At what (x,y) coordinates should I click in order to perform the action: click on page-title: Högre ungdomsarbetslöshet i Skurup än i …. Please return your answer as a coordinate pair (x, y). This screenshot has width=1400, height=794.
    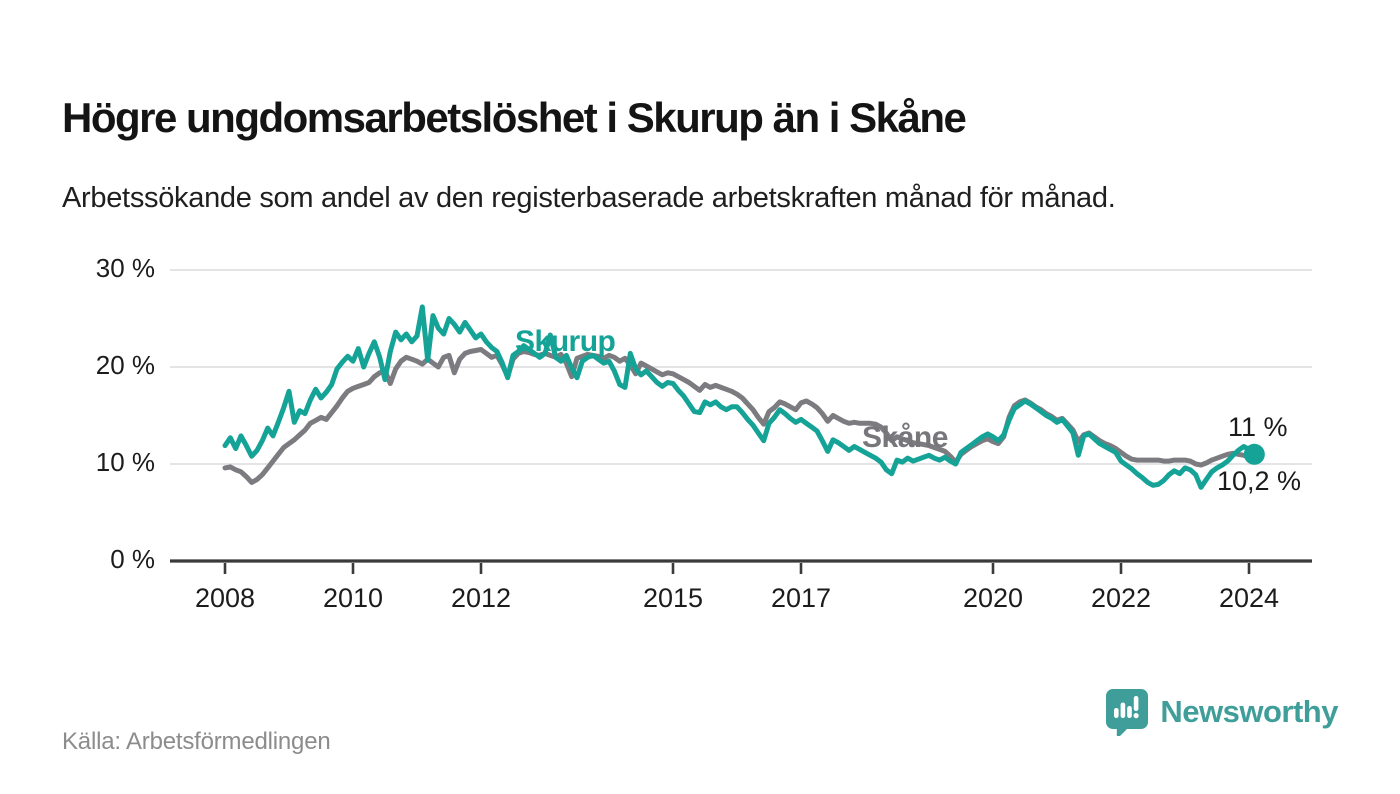
    Looking at the image, I should click on (514, 118).